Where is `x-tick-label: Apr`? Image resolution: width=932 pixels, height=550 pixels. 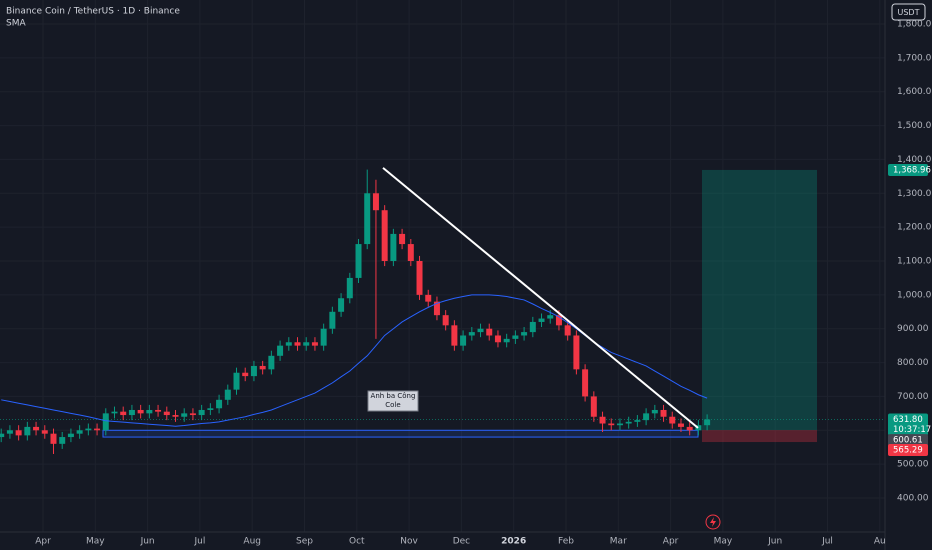
x-tick-label: Apr is located at coordinates (43, 542).